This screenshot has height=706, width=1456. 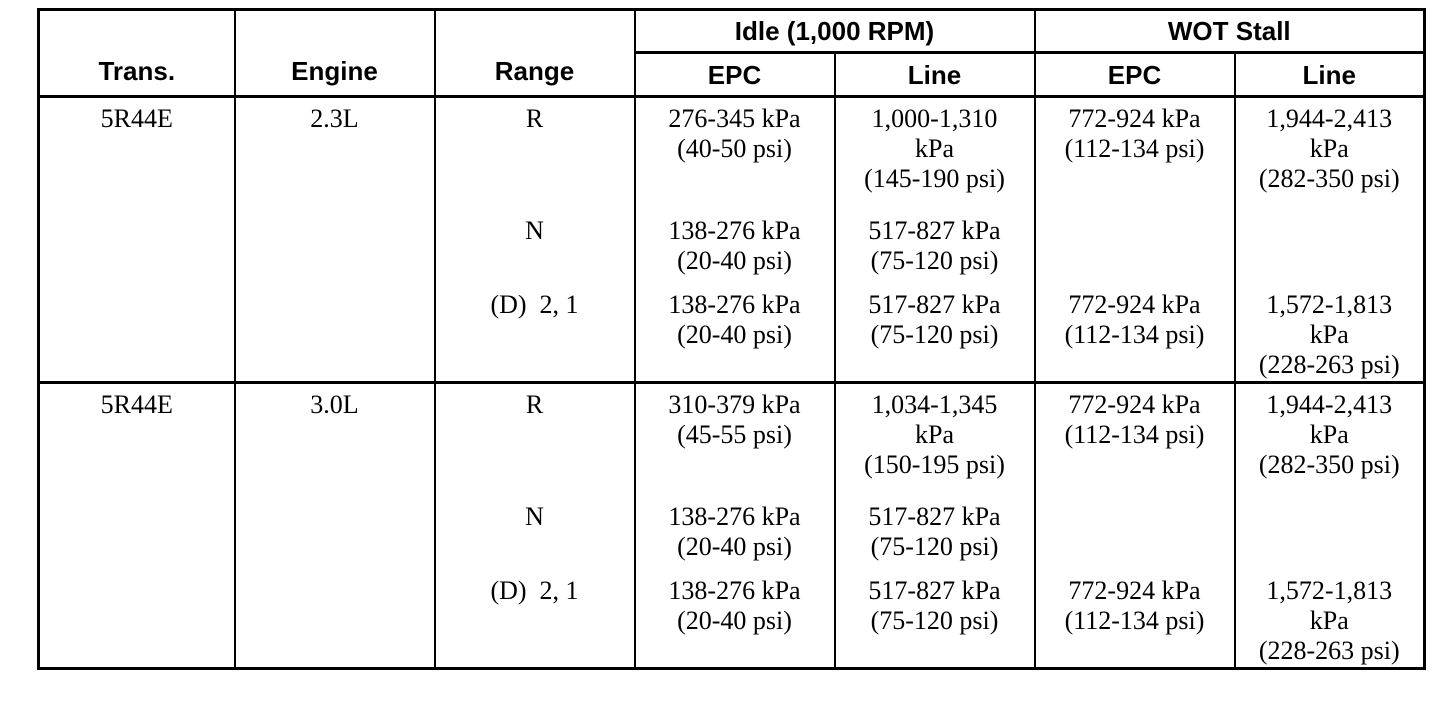 I want to click on col-header-wot-epc: EPC, so click(x=1134, y=75).